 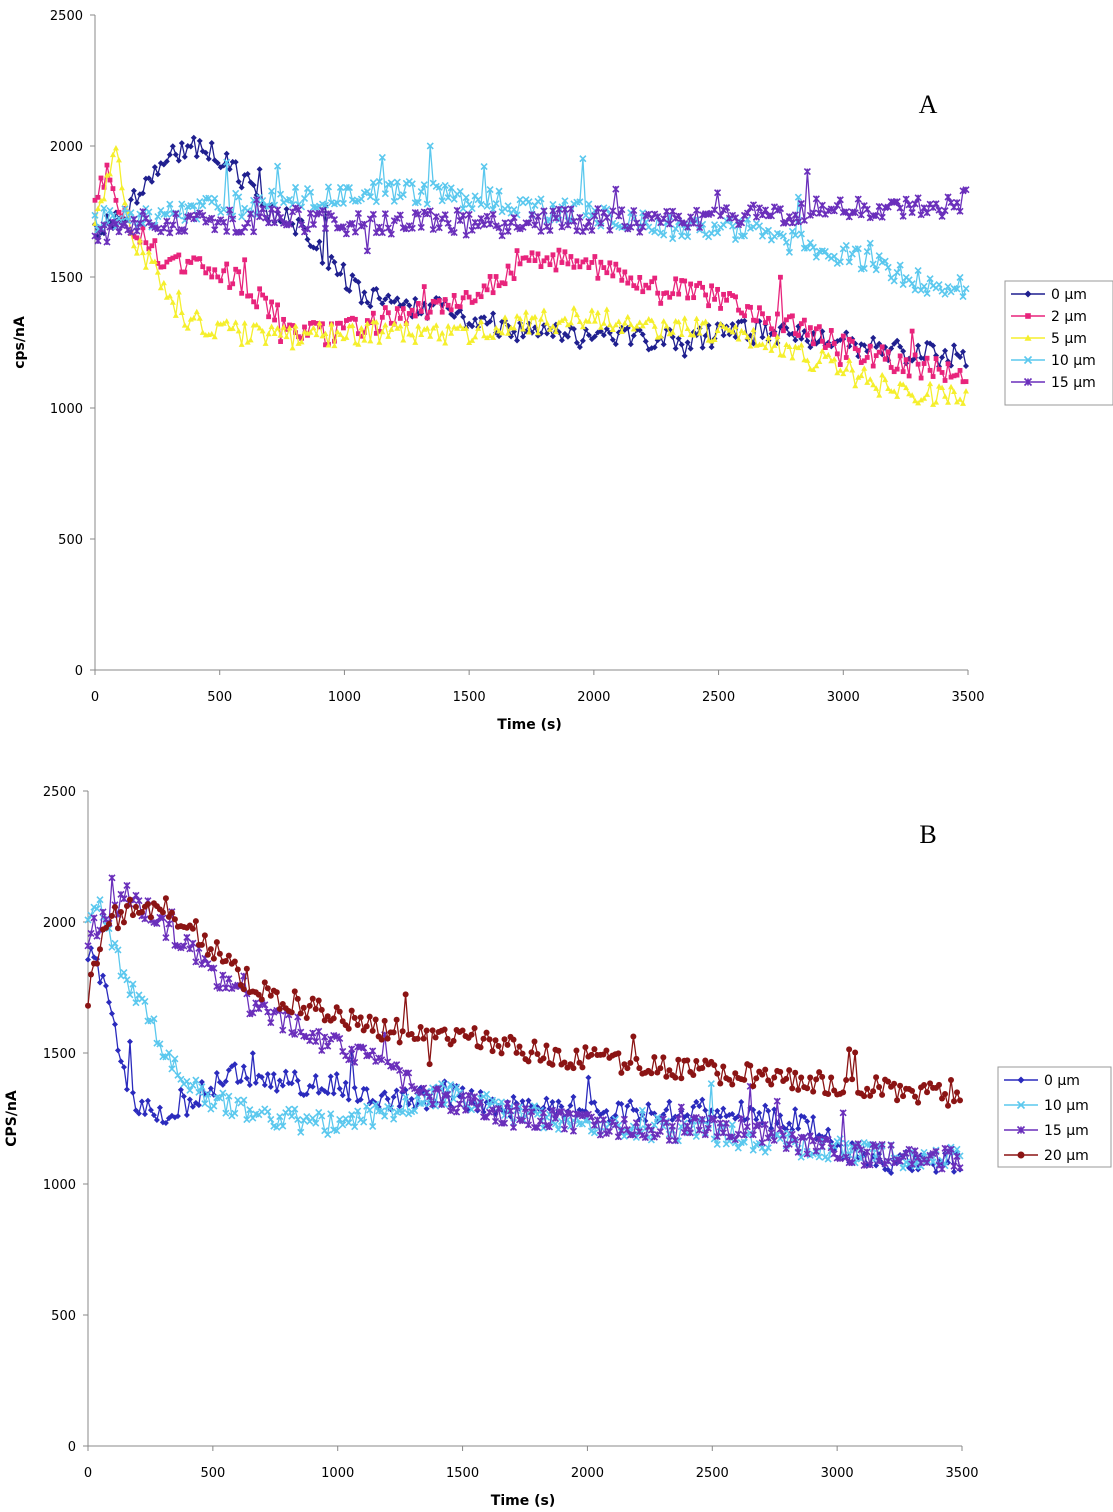 I want to click on y-tick-label: 500, so click(x=63, y=1316).